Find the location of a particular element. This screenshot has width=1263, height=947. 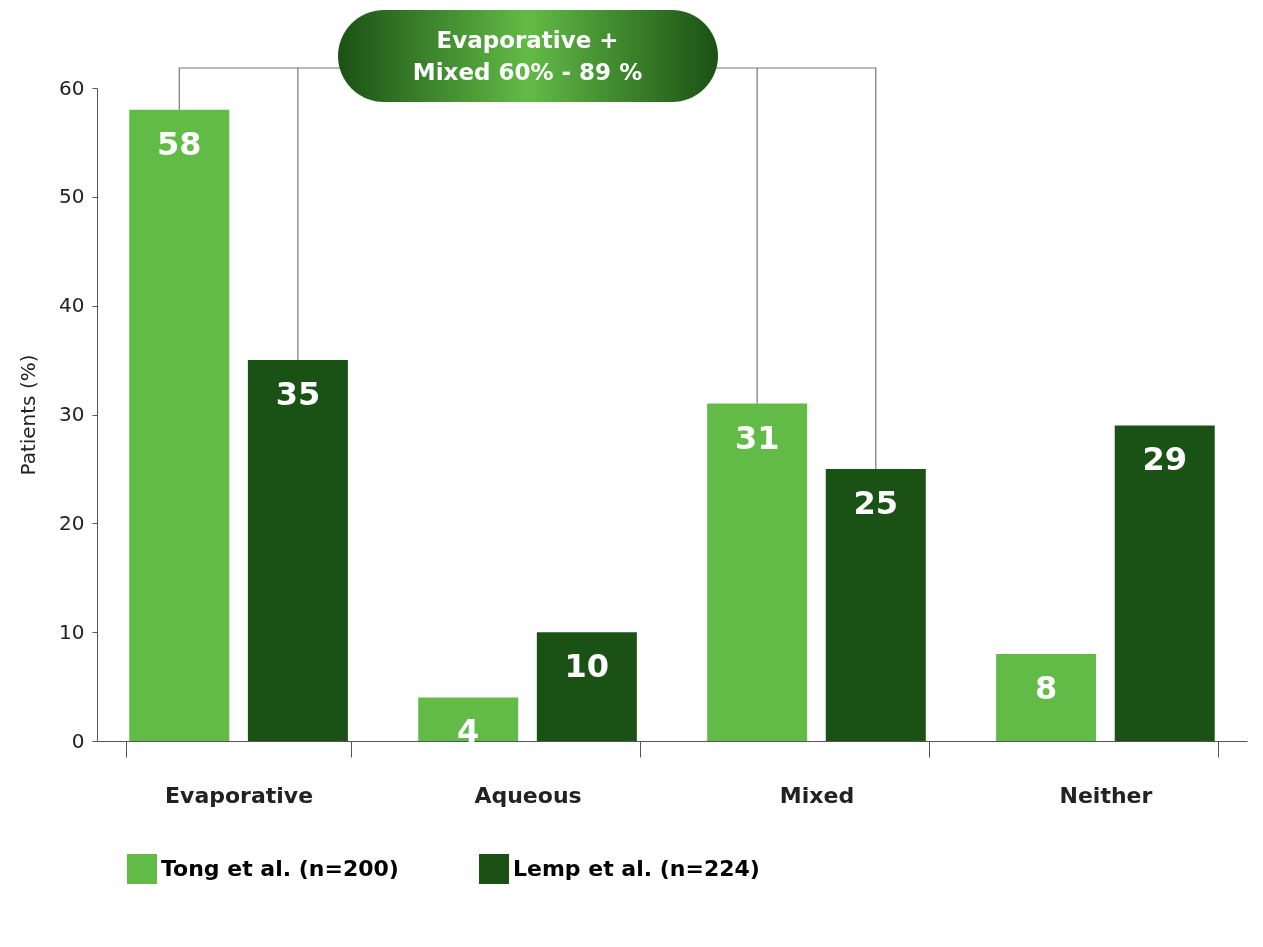

y-tick-label: 20 is located at coordinates (72, 522).